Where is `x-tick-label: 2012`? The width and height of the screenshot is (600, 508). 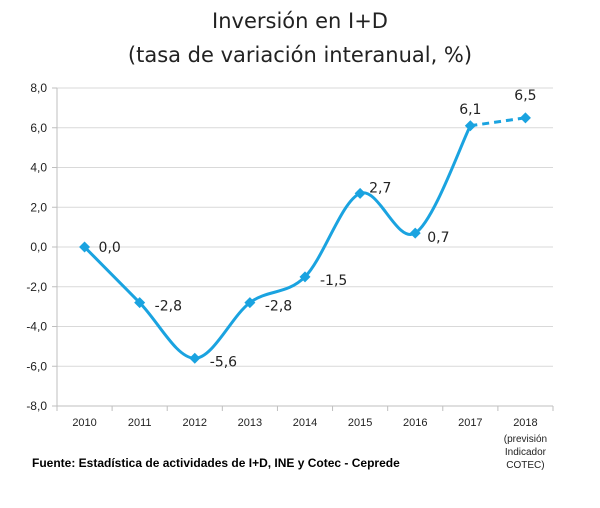 x-tick-label: 2012 is located at coordinates (195, 423).